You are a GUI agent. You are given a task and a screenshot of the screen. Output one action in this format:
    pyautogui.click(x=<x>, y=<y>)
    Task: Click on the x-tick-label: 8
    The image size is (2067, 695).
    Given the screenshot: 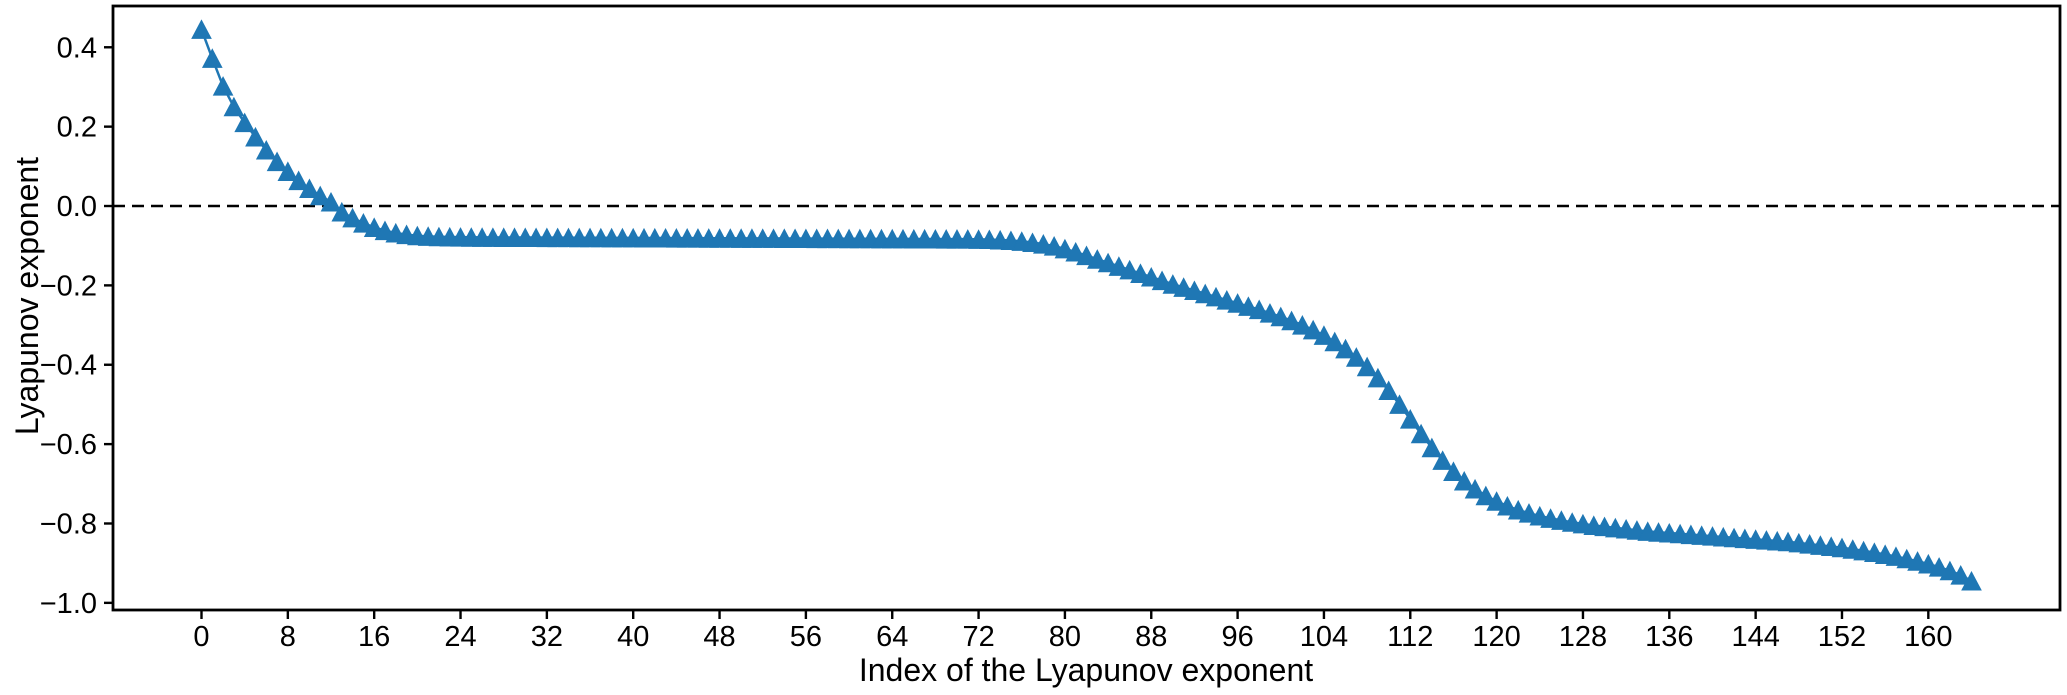 What is the action you would take?
    pyautogui.click(x=288, y=637)
    